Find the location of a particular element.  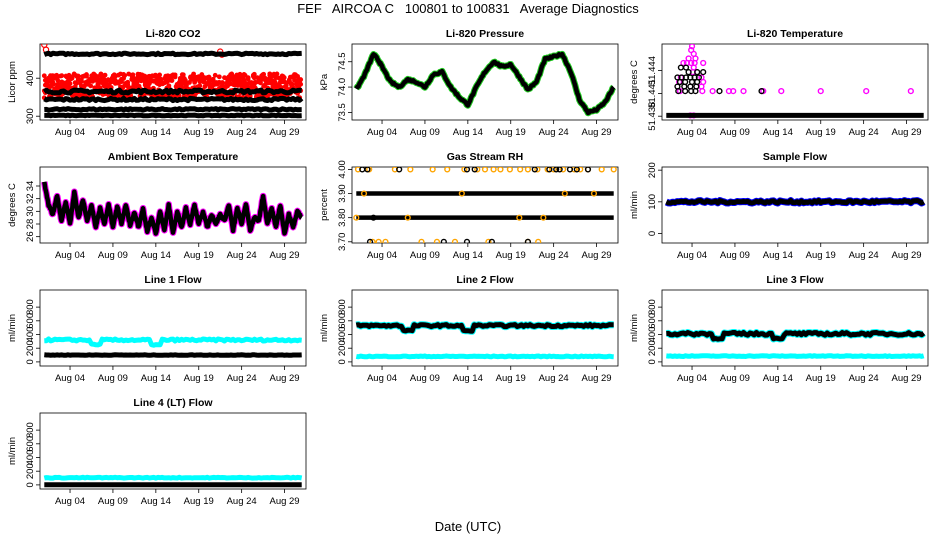

y-tick-label: 100 is located at coordinates (652, 202).